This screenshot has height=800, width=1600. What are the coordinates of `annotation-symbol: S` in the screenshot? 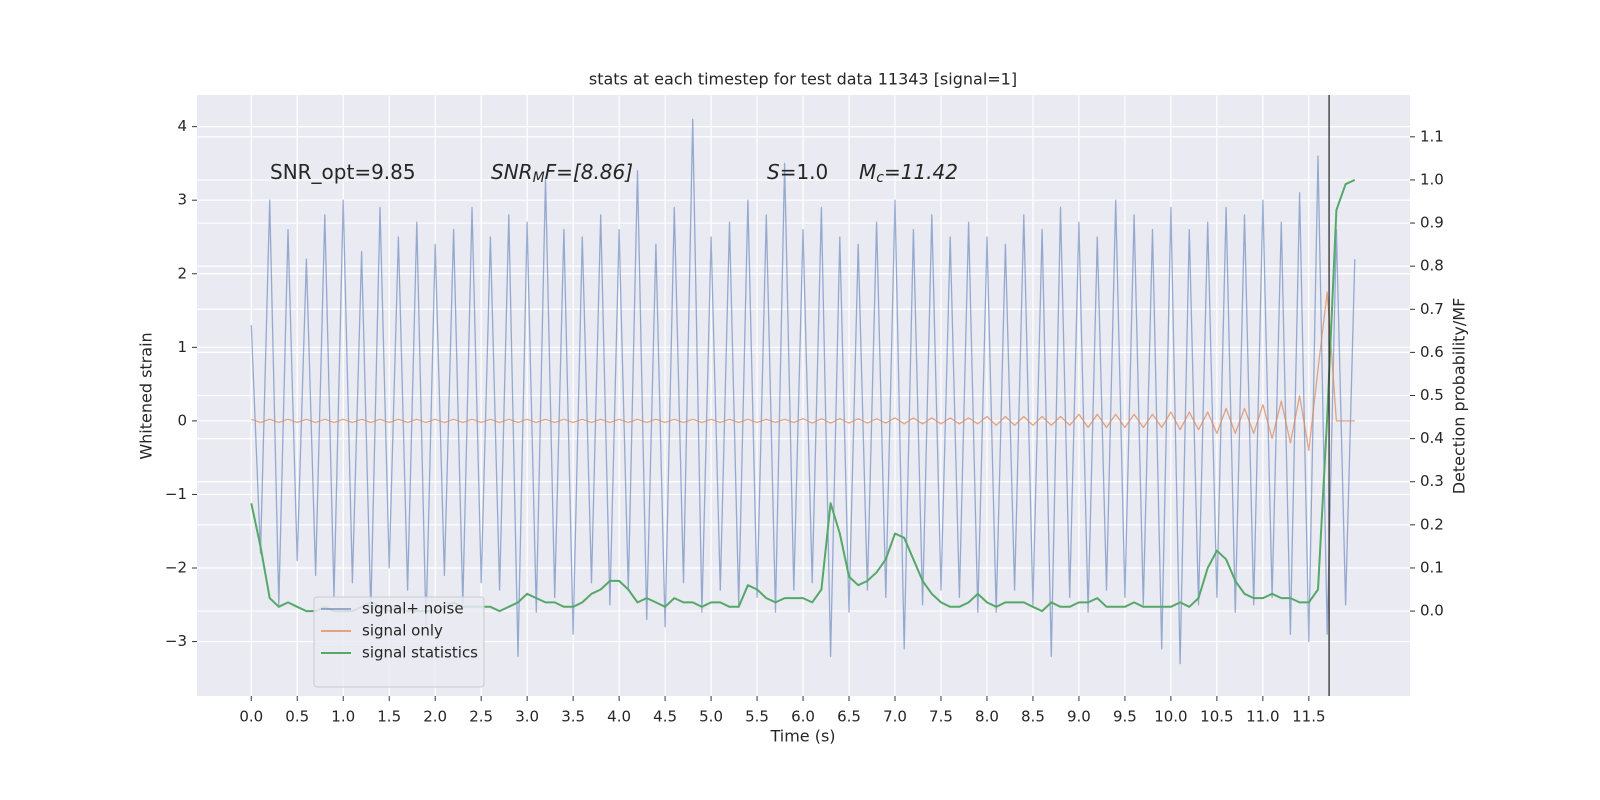 It's located at (773, 172).